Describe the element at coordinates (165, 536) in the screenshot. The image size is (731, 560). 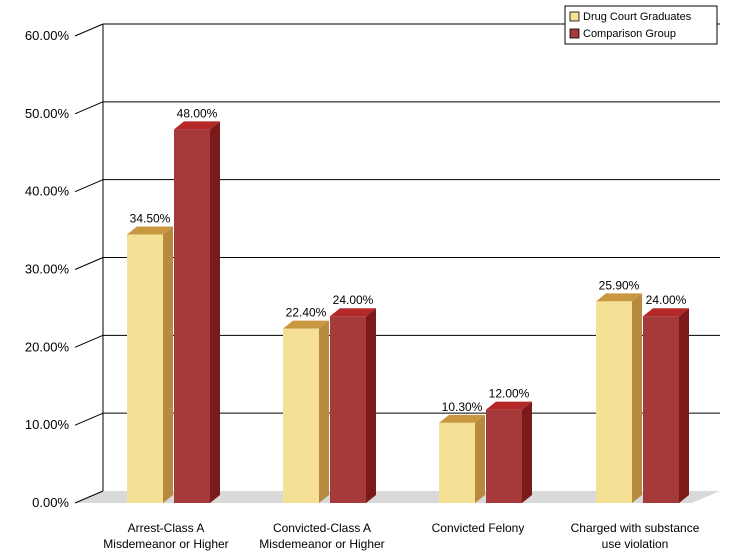
I see `x-tick-label: Arrest-Class A Misdemeanor or Higher` at that location.